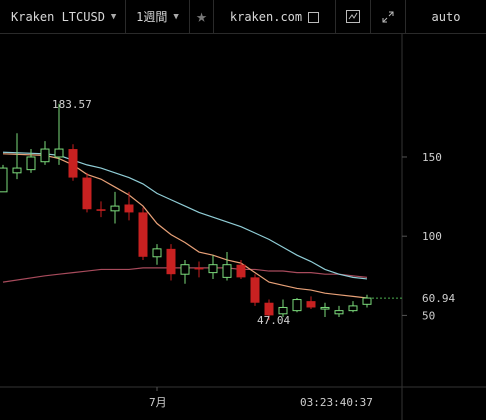  I want to click on x-tick-label: 7月, so click(158, 402).